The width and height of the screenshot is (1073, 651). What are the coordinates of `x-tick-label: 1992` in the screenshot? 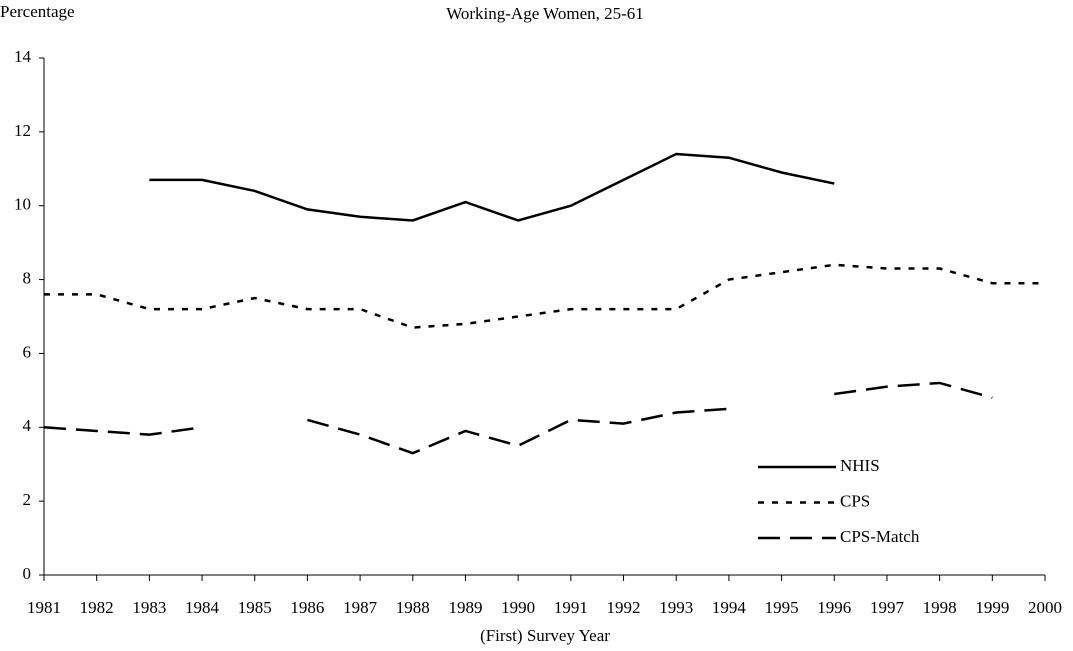 It's located at (624, 607).